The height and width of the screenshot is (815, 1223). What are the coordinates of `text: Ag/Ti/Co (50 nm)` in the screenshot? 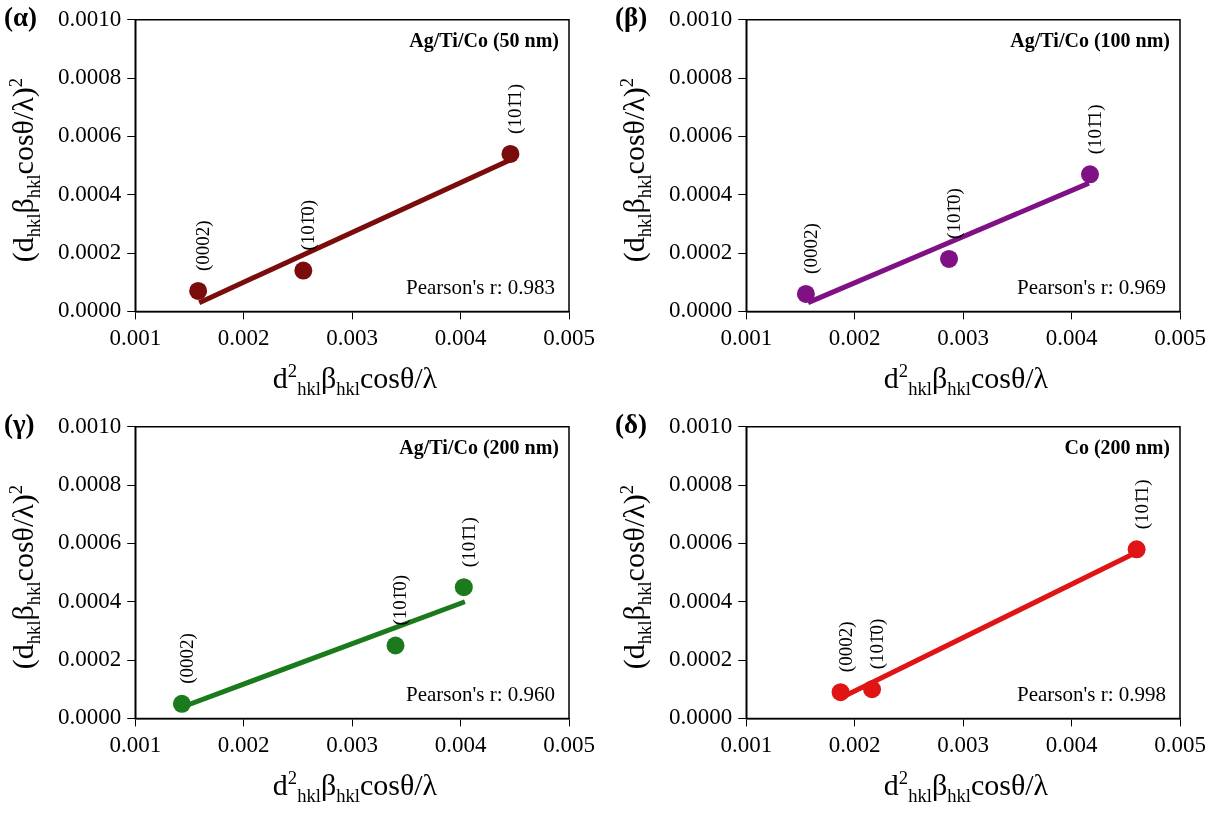 It's located at (484, 40).